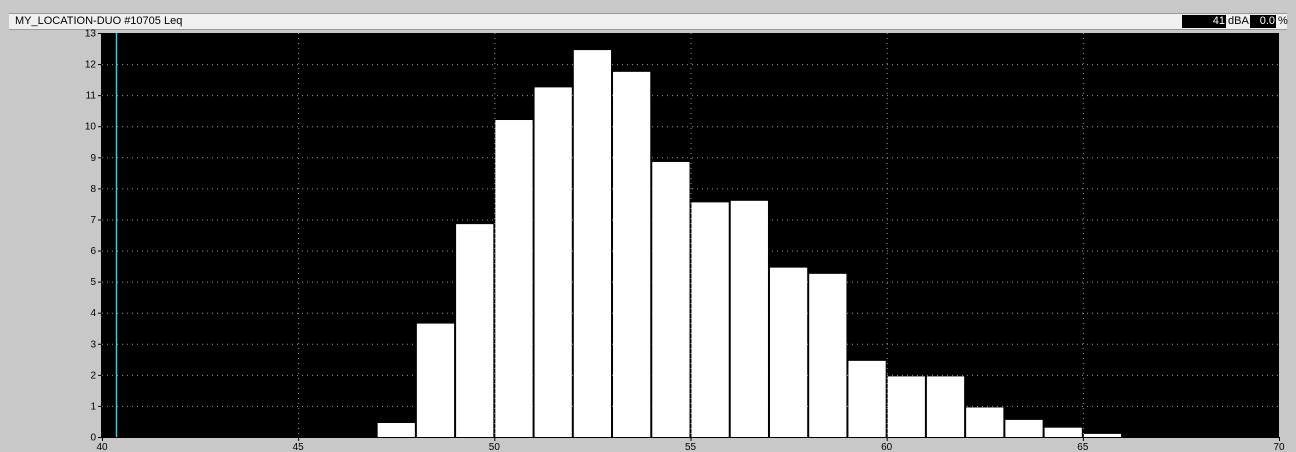 Image resolution: width=1296 pixels, height=452 pixels. What do you see at coordinates (91, 96) in the screenshot?
I see `y-tick-label: 11` at bounding box center [91, 96].